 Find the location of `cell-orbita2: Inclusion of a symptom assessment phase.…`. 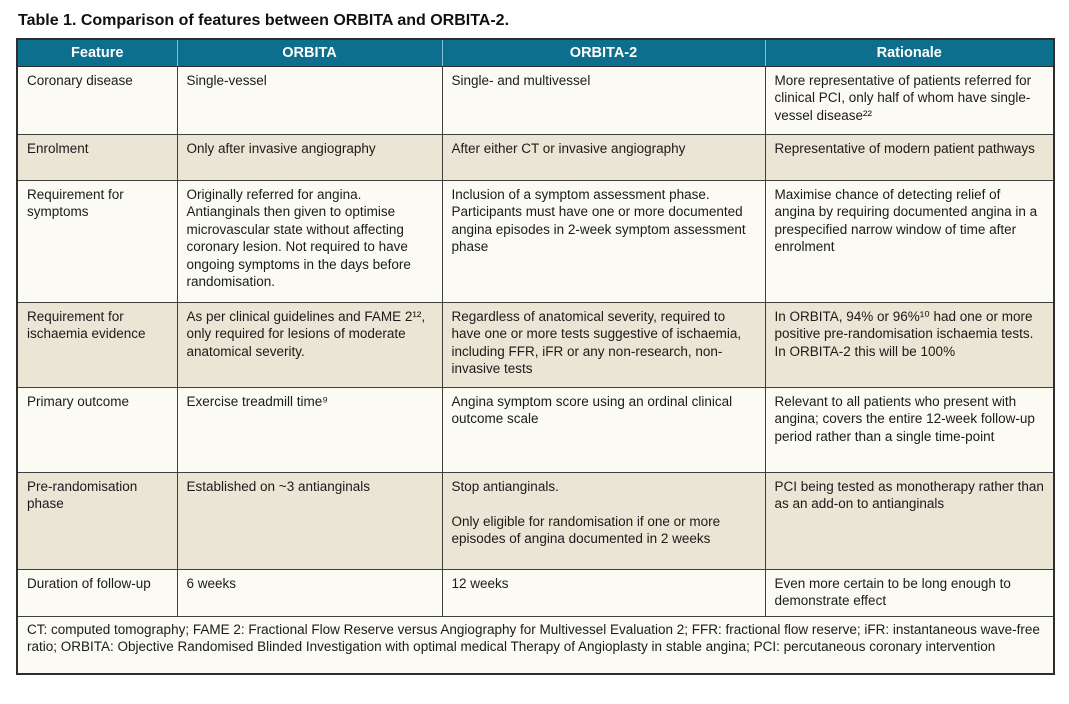

cell-orbita2: Inclusion of a symptom assessment phase.… is located at coordinates (603, 241).